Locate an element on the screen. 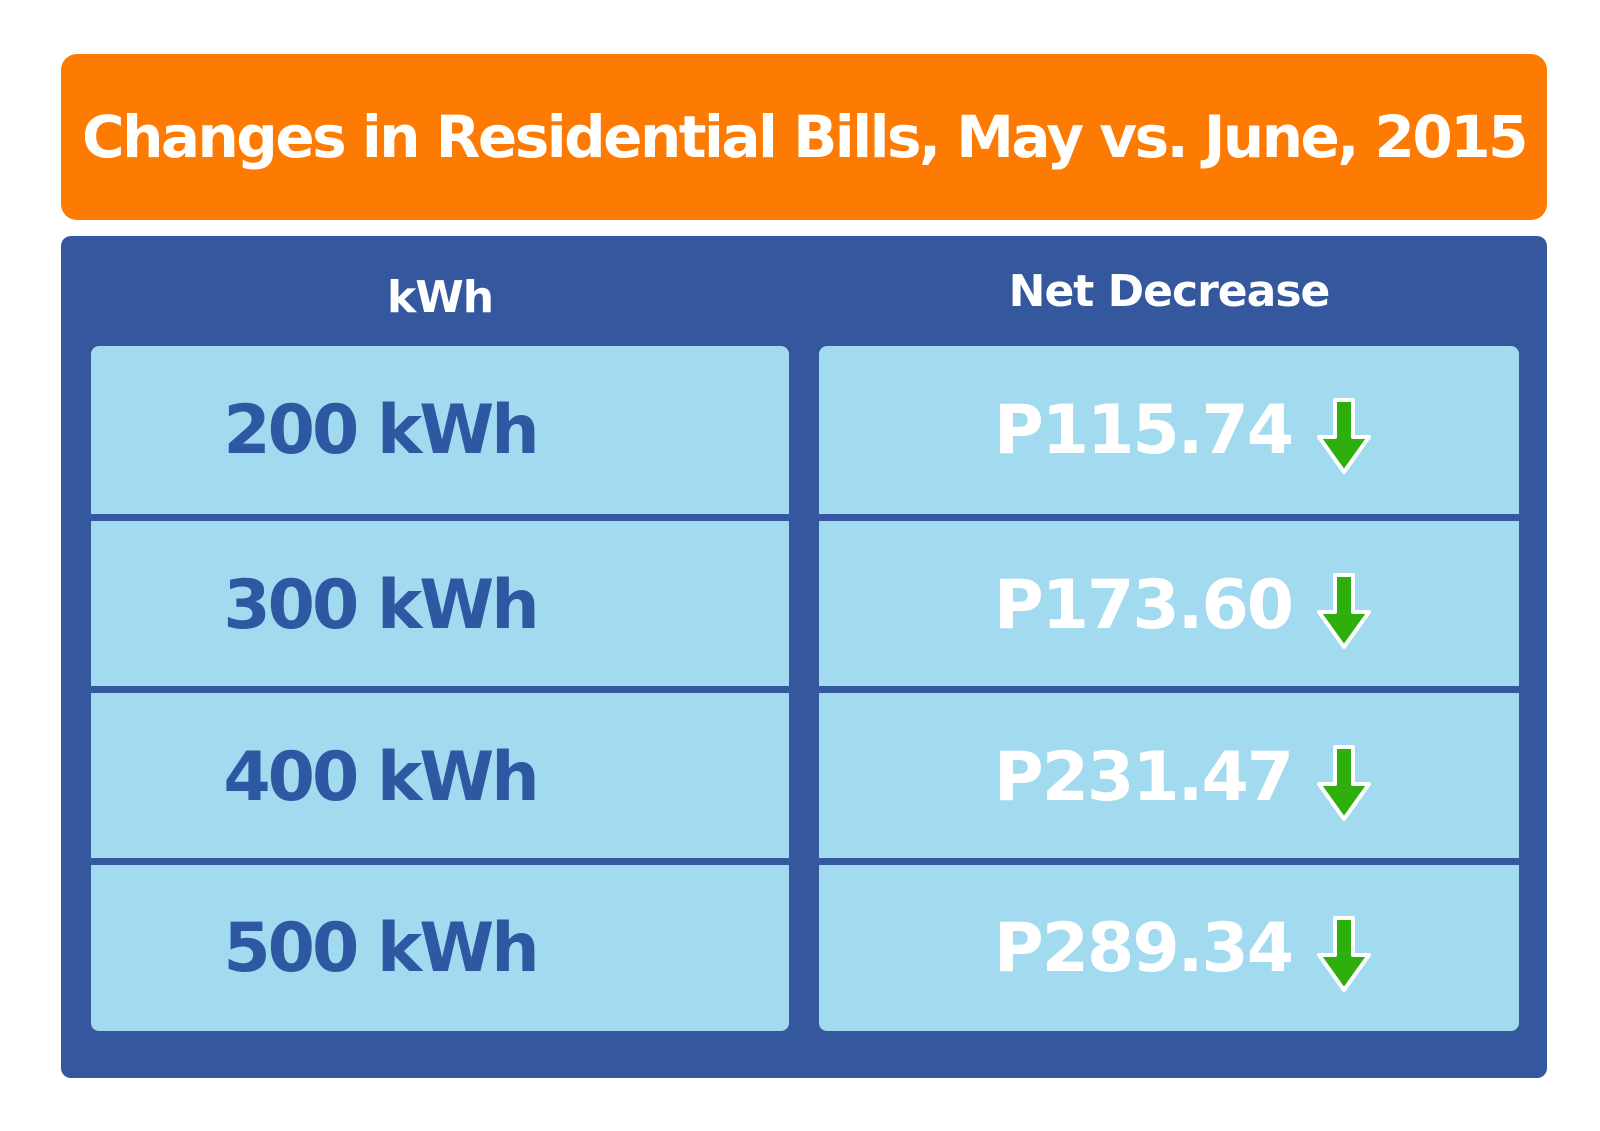 This screenshot has width=1600, height=1131. kwh-value: 300 kWh is located at coordinates (381, 605).